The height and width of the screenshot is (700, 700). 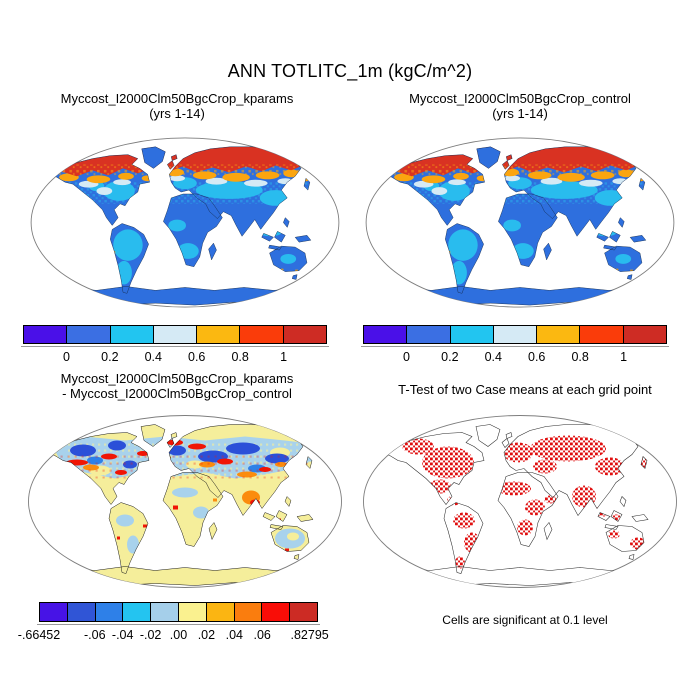 I want to click on colorbar-tick-labels: -.66452 -.06 -.04 -.02 .00 .02 .04 .06 .82795, so click(x=173, y=635).